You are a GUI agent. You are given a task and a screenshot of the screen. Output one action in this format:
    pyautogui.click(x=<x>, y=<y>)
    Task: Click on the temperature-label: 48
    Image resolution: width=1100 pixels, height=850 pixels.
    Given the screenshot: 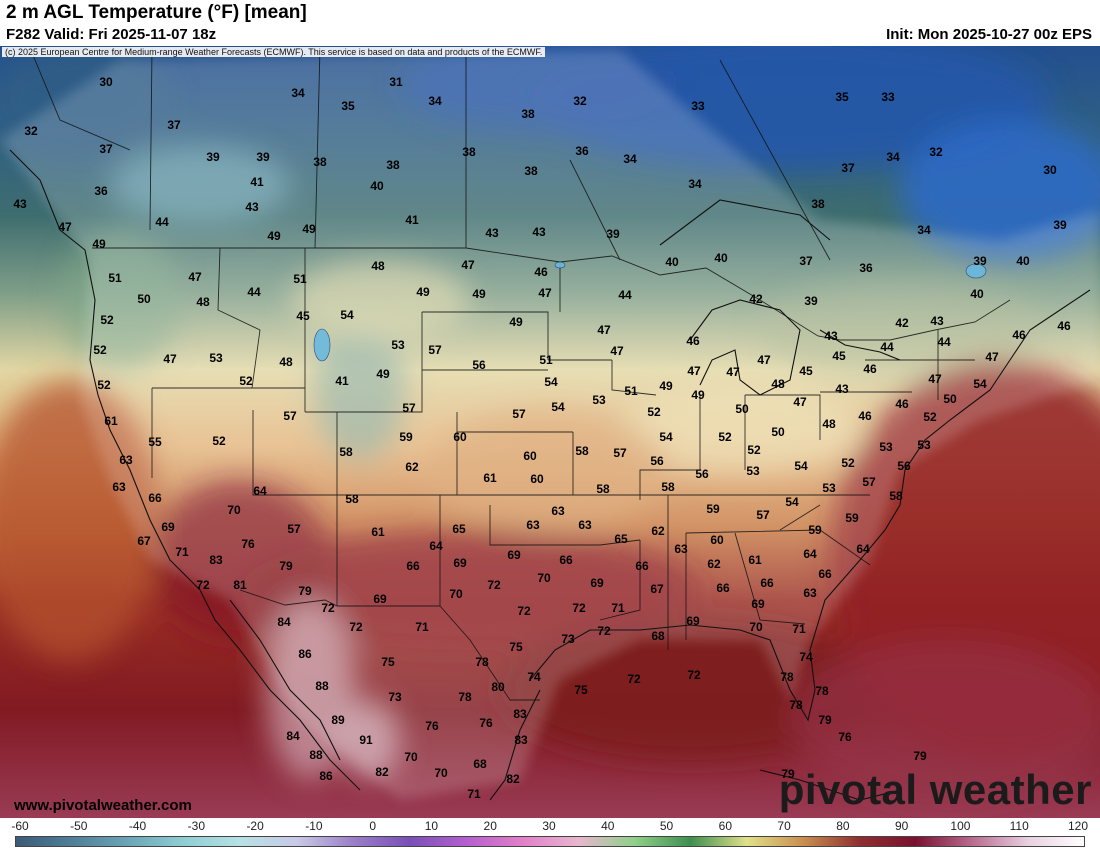 What is the action you would take?
    pyautogui.click(x=286, y=362)
    